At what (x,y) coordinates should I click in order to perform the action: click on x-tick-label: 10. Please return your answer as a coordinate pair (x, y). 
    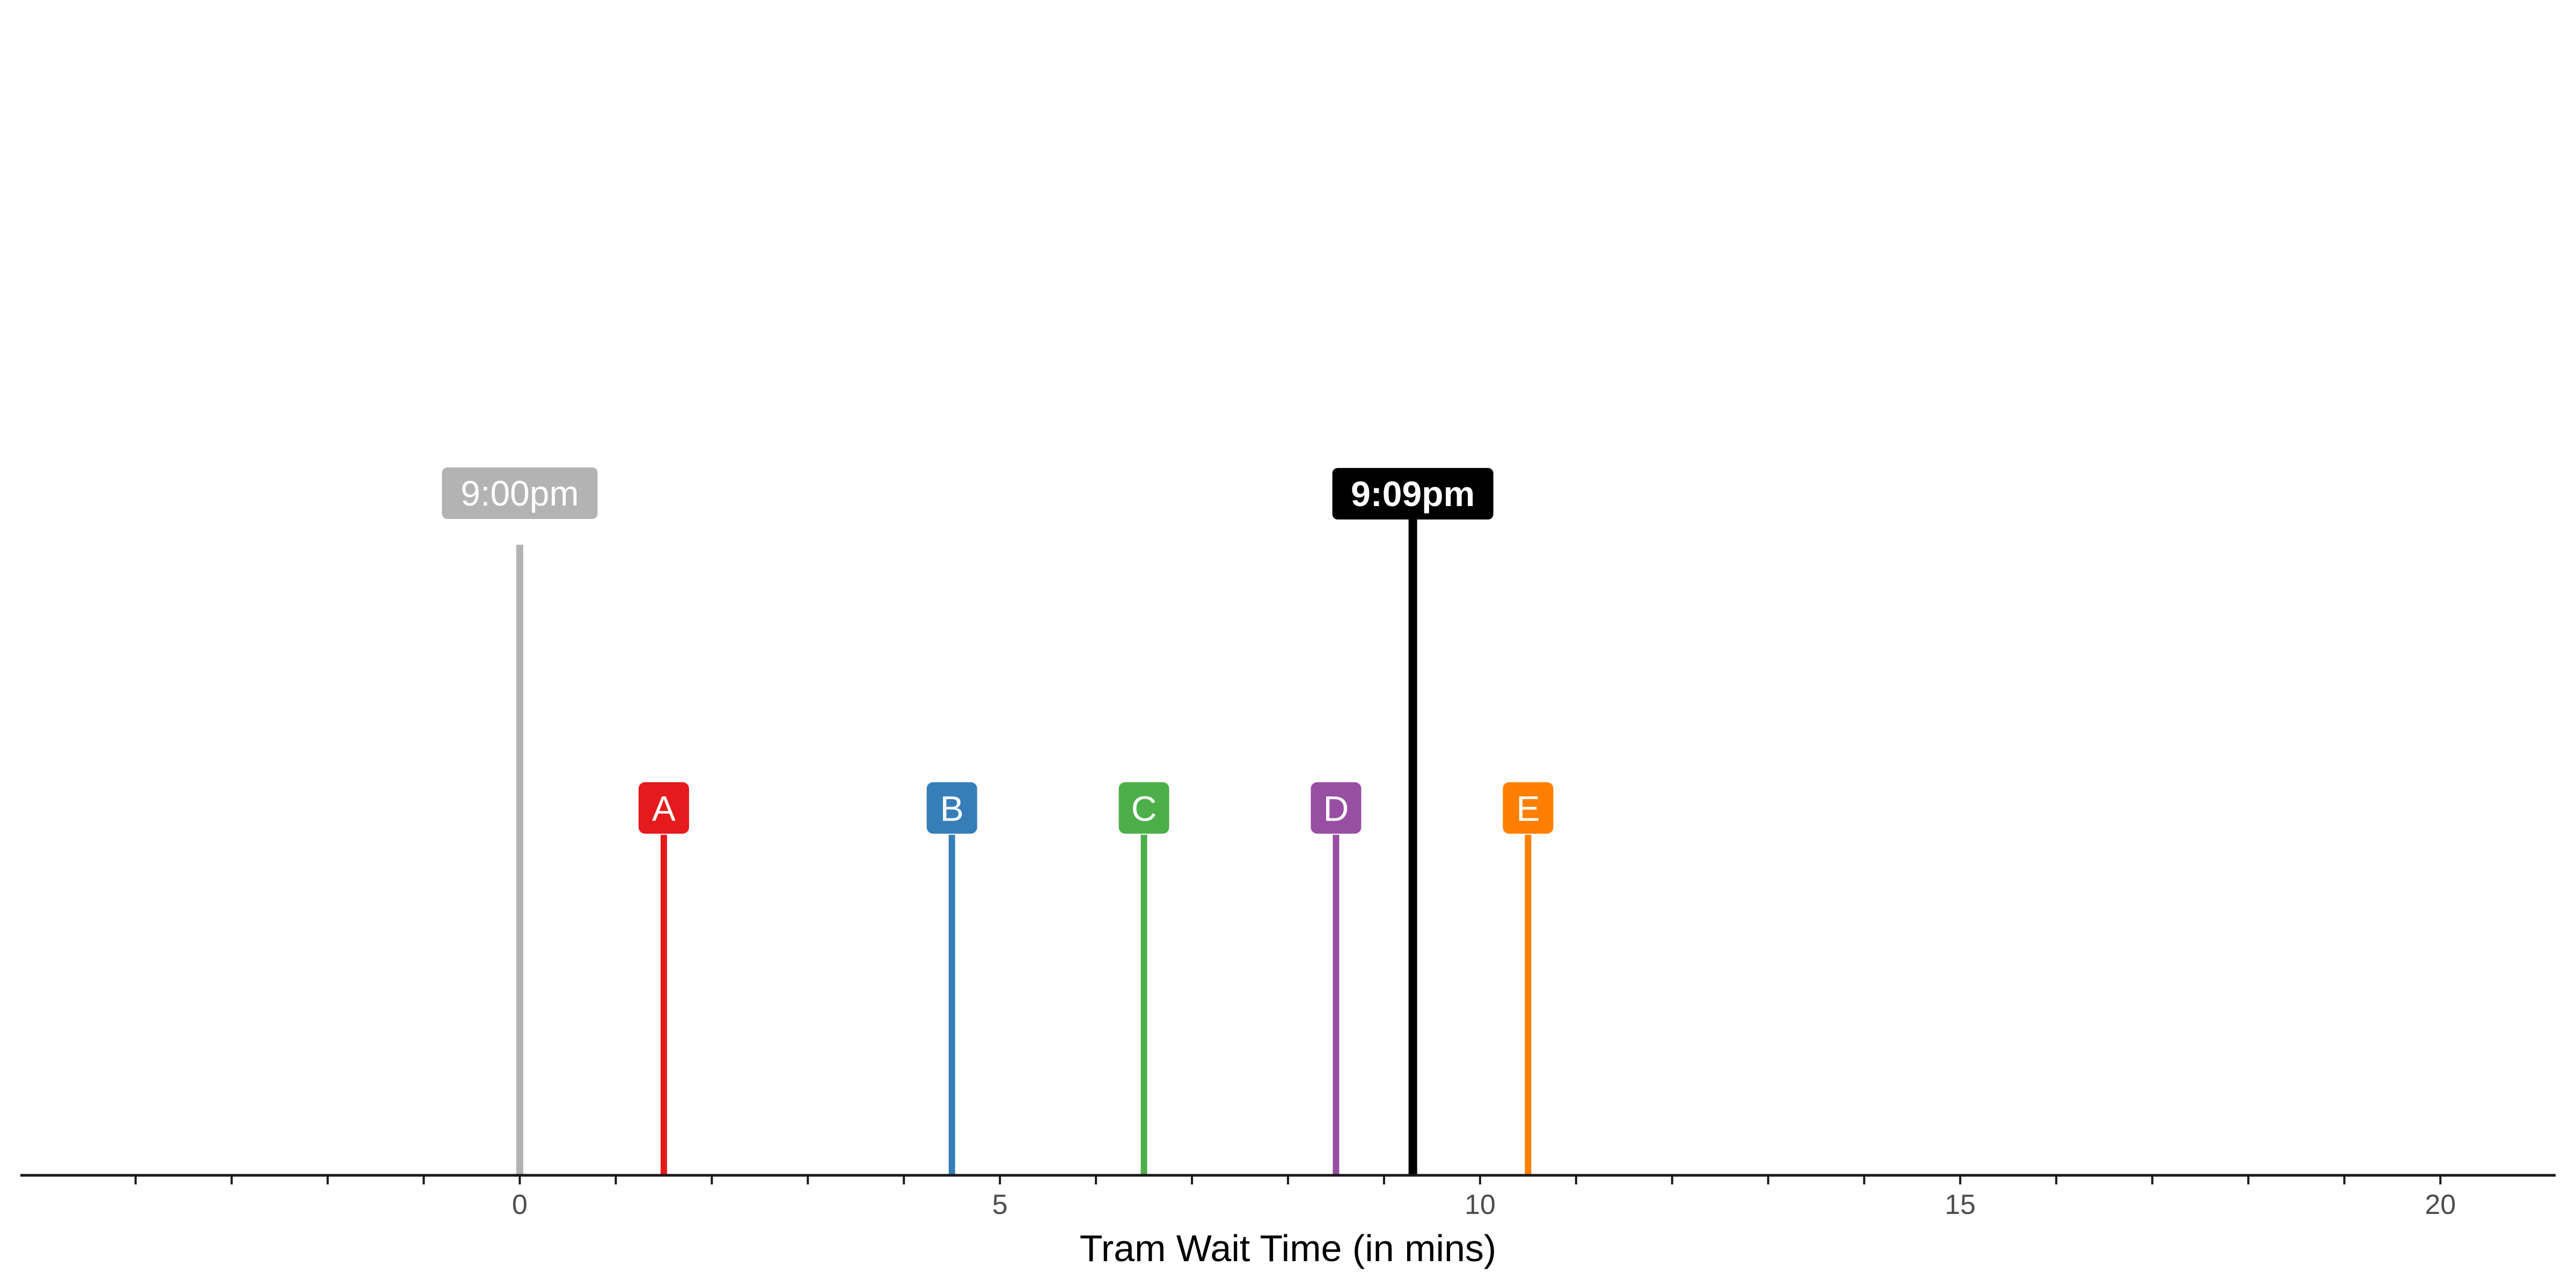
    Looking at the image, I should click on (1480, 1204).